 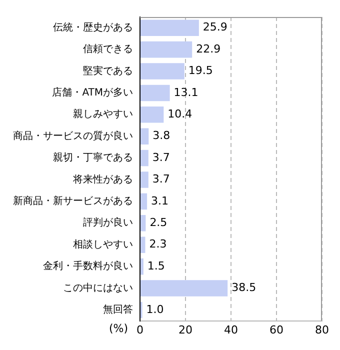 I want to click on data-label: 22.9, so click(x=208, y=49).